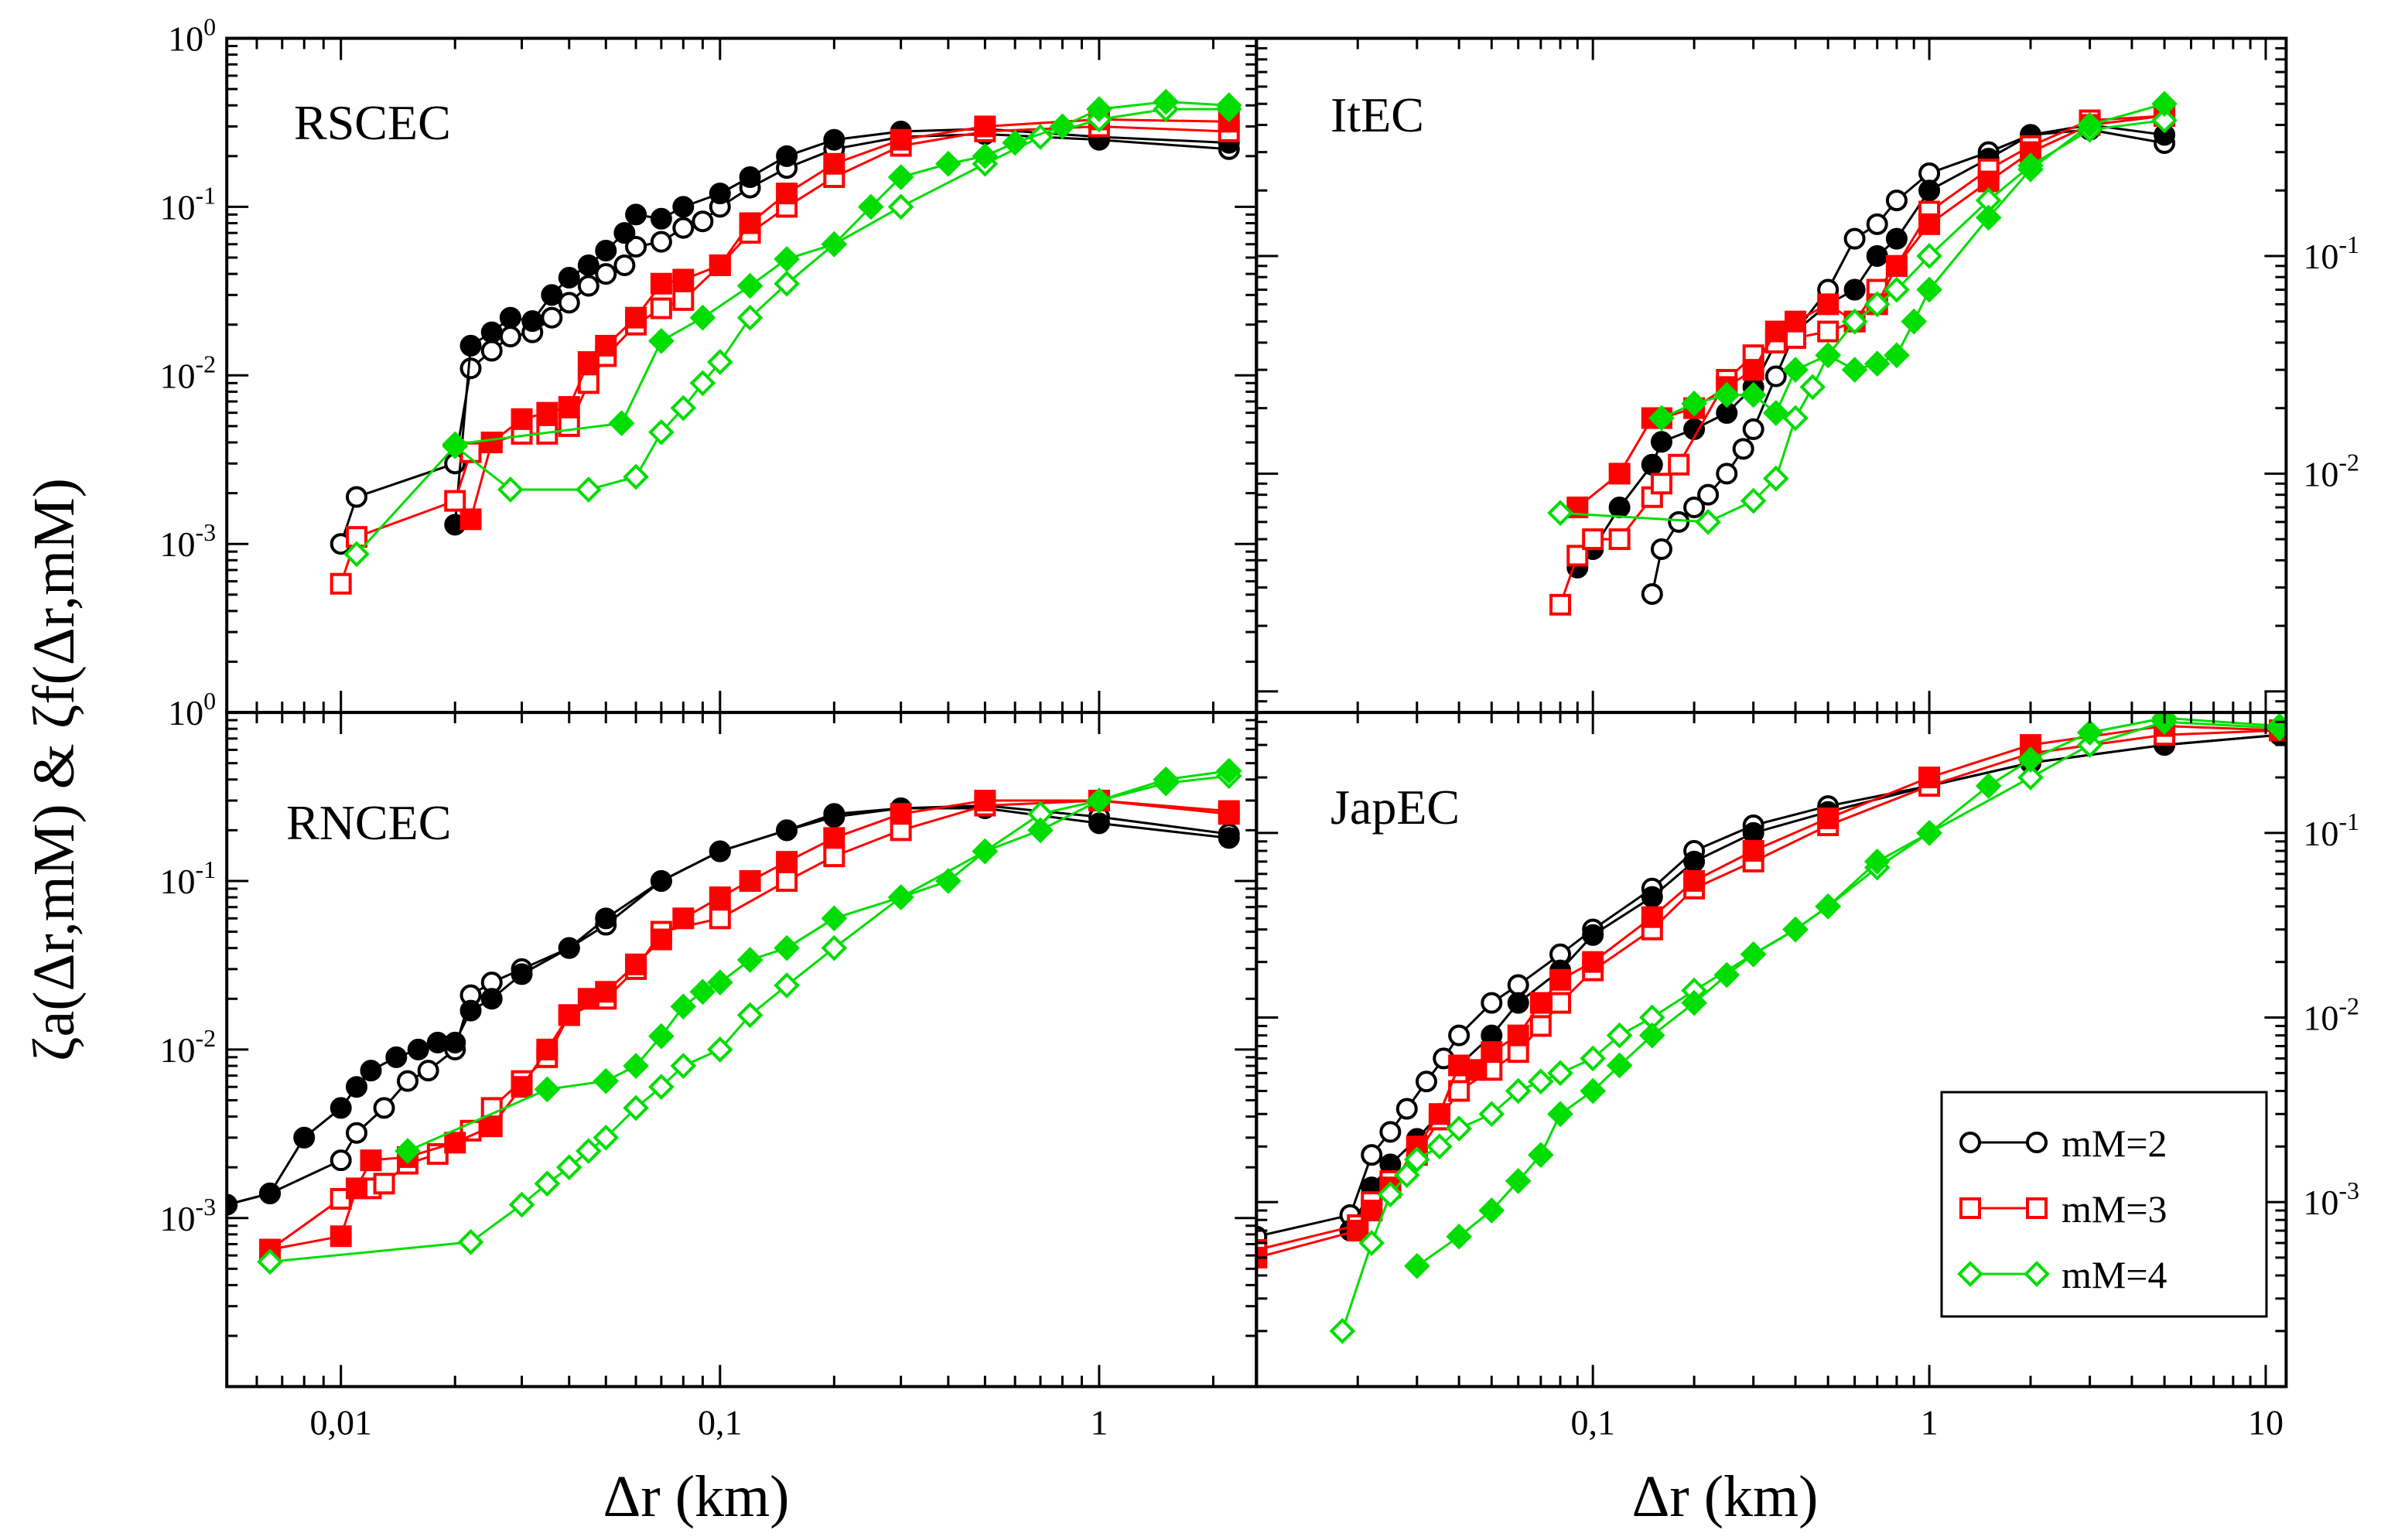 The width and height of the screenshot is (2398, 1540). I want to click on x-tick-label: 1, so click(1099, 1423).